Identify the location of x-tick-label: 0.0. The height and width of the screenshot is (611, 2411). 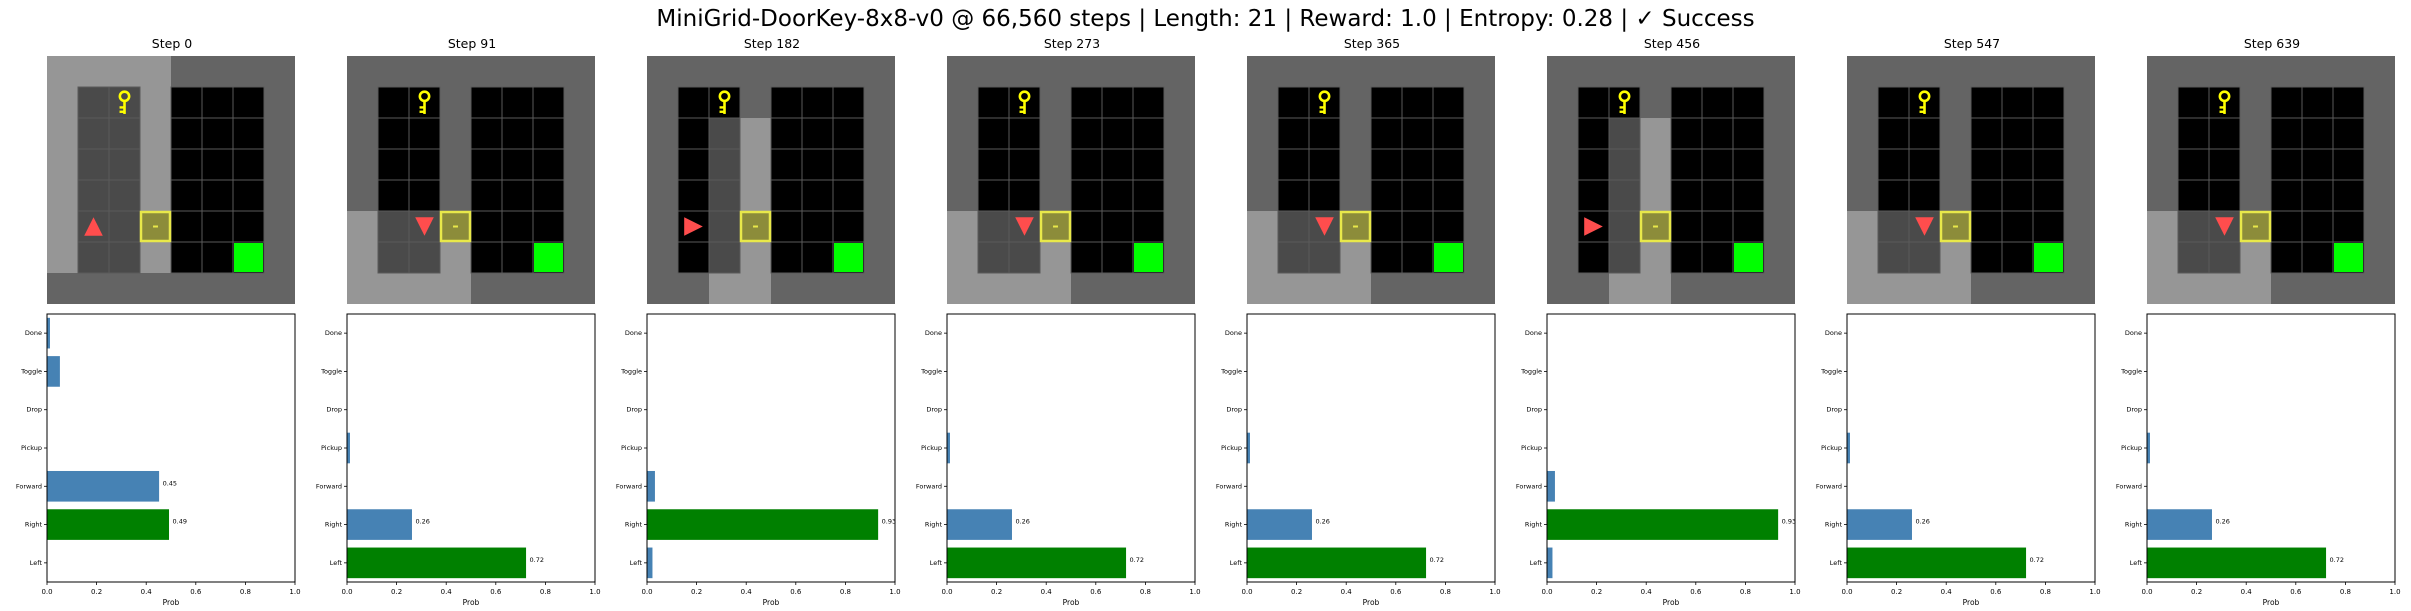
(2146, 592).